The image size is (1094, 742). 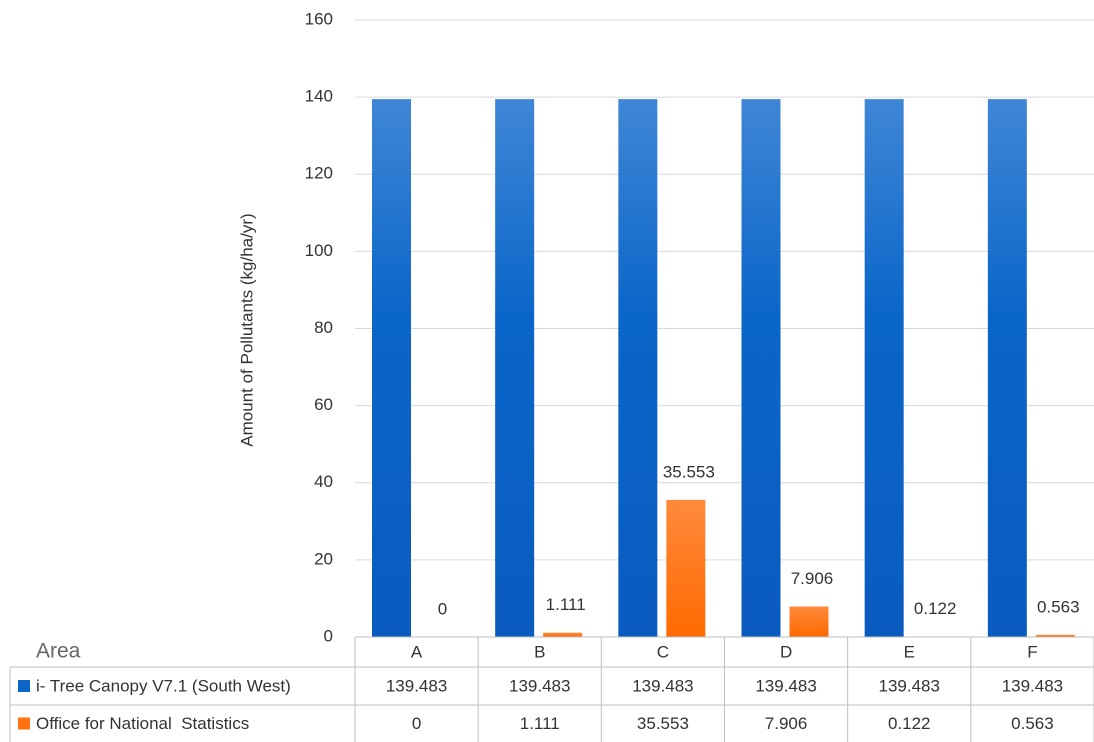 What do you see at coordinates (142, 723) in the screenshot?
I see `legend-label: Office for National Statistics` at bounding box center [142, 723].